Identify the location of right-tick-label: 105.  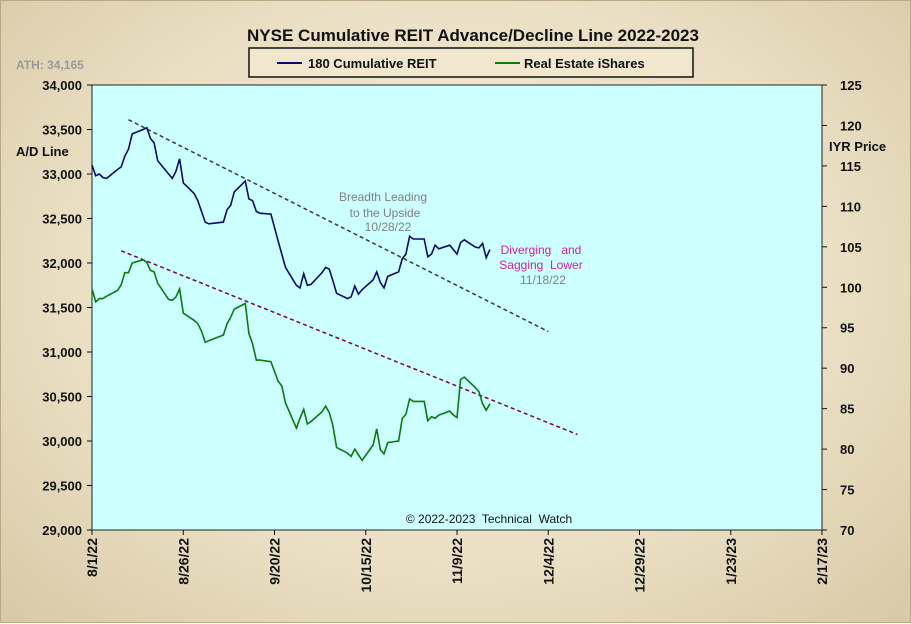
(851, 247).